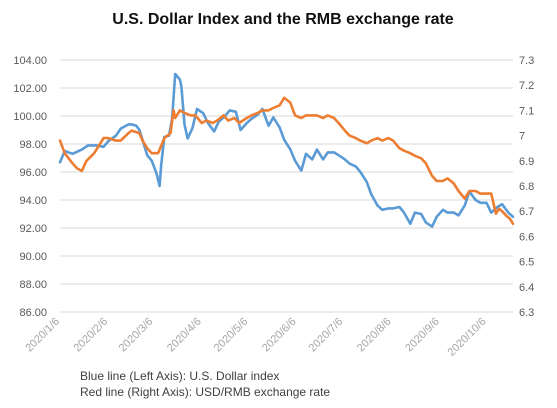 The image size is (557, 408). I want to click on left-axis-tick-label: 100.00, so click(30, 117).